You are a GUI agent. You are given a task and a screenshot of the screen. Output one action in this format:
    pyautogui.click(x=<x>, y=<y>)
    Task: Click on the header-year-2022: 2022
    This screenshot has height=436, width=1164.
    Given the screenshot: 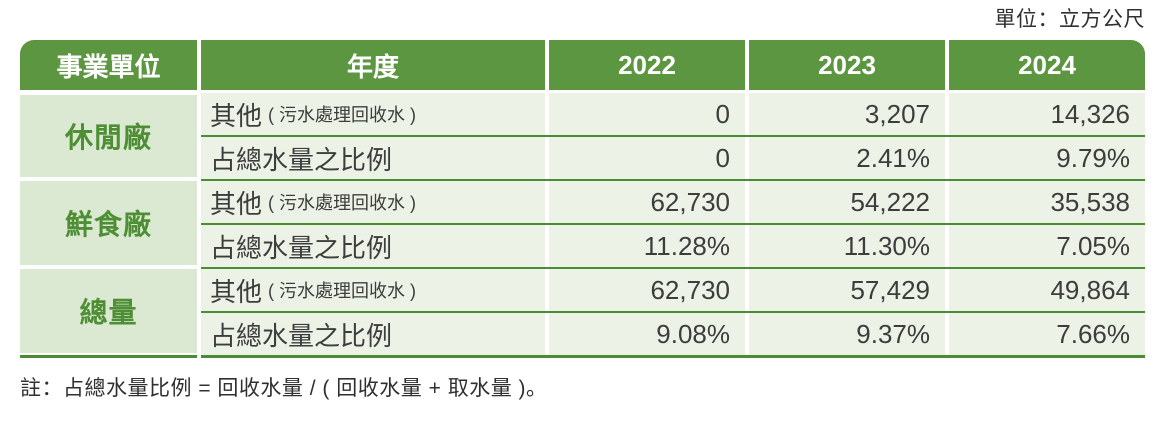 What is the action you would take?
    pyautogui.click(x=647, y=65)
    